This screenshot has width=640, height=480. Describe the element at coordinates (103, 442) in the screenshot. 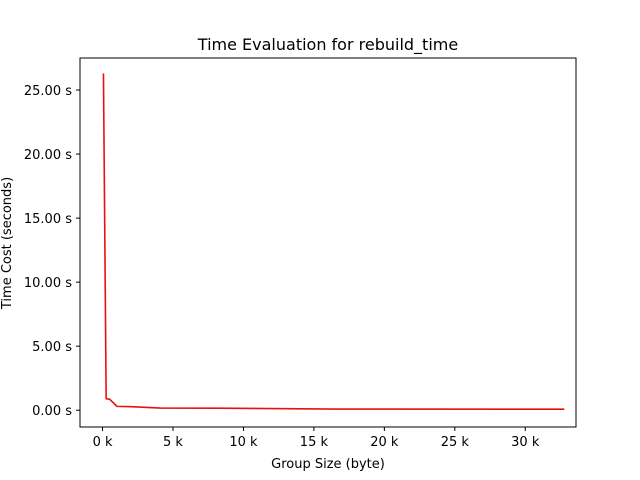

I see `x-tick-label: 0 k` at that location.